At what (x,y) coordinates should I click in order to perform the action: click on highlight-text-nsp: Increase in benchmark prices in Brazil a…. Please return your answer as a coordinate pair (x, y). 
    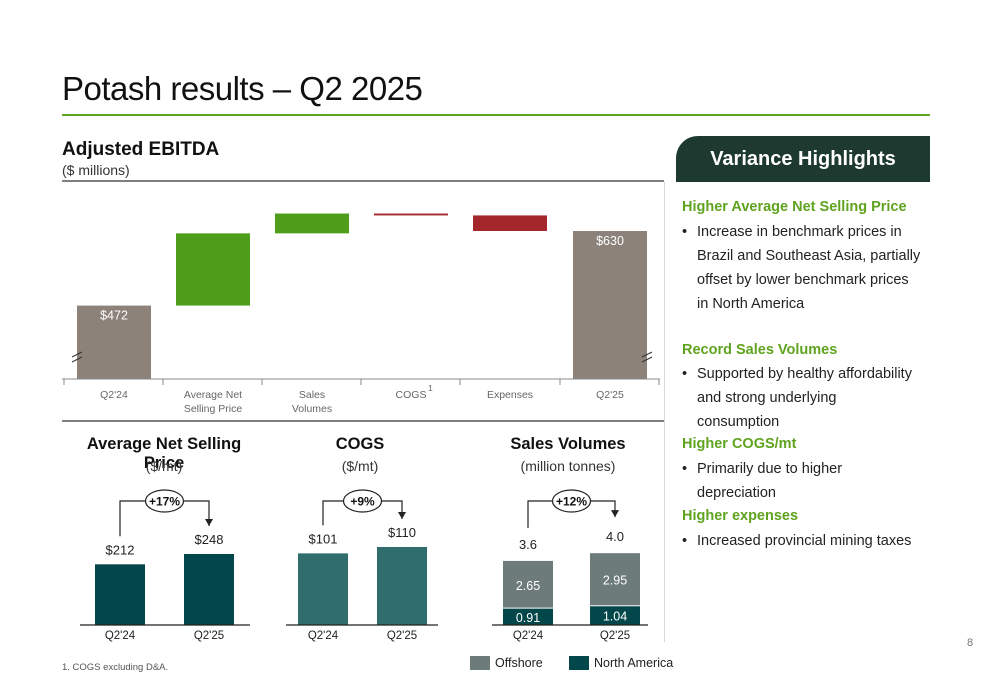
    Looking at the image, I should click on (809, 268).